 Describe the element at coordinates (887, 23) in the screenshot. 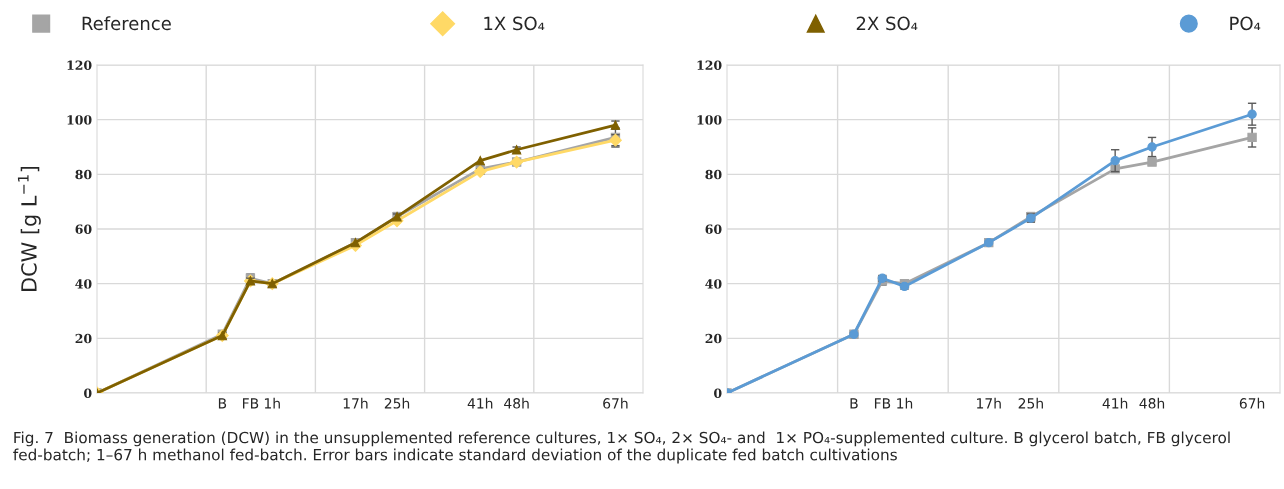

I see `legend-label: 2X SO₄` at that location.